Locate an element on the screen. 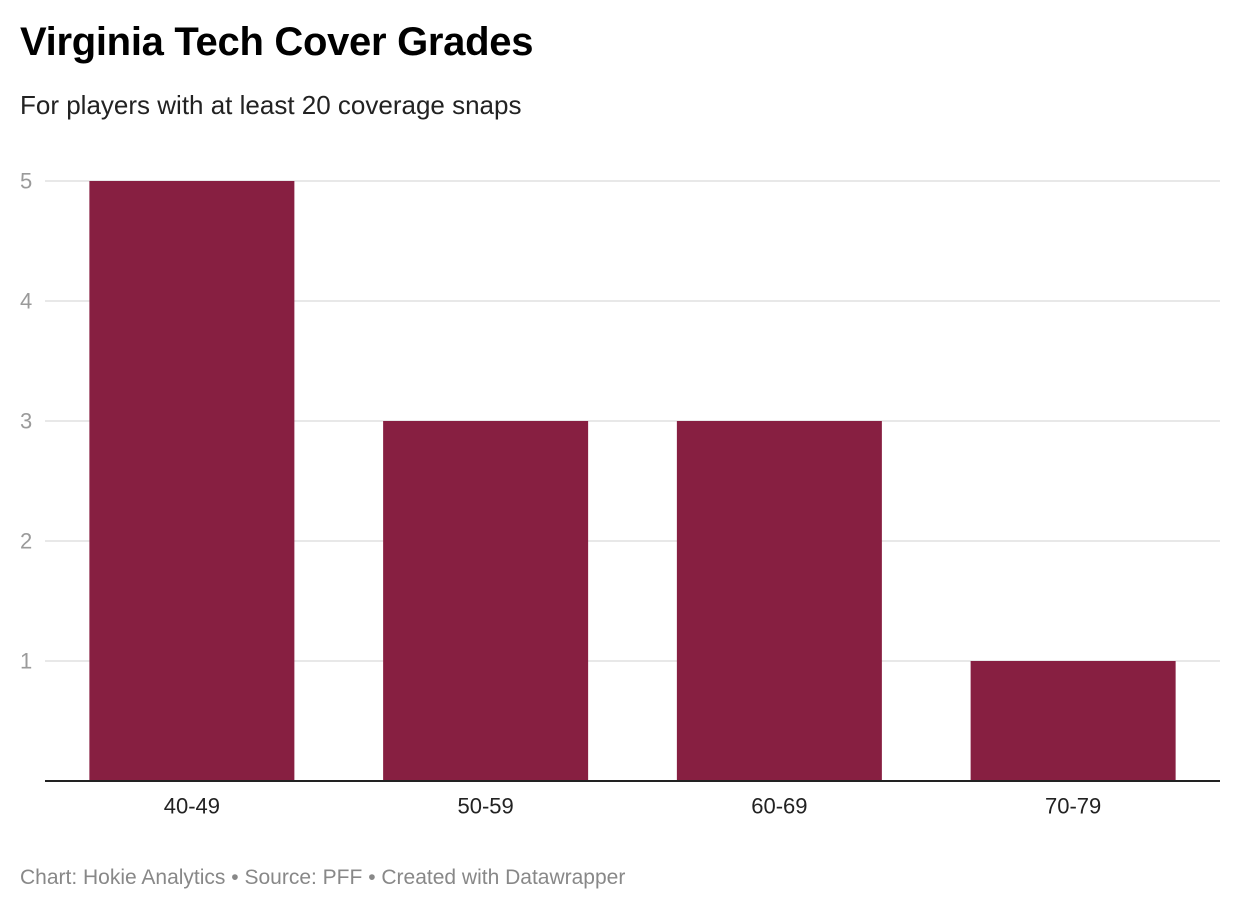  y-tick-label: 3 is located at coordinates (26, 421).